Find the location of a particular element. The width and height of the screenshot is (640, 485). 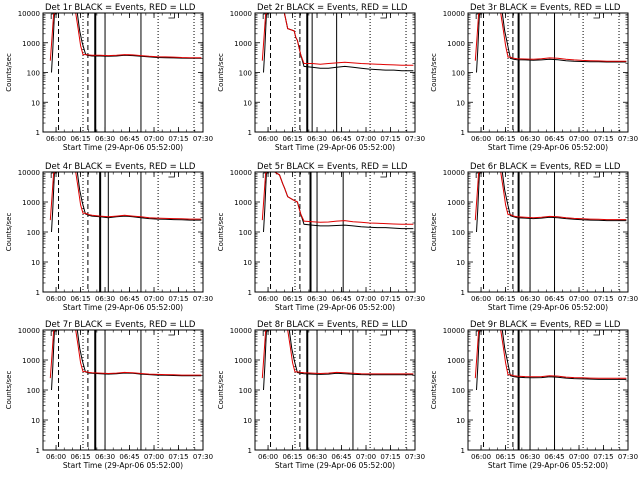

panel-title: Det 4r BLACK = Events, RED = LLD is located at coordinates (120, 167).